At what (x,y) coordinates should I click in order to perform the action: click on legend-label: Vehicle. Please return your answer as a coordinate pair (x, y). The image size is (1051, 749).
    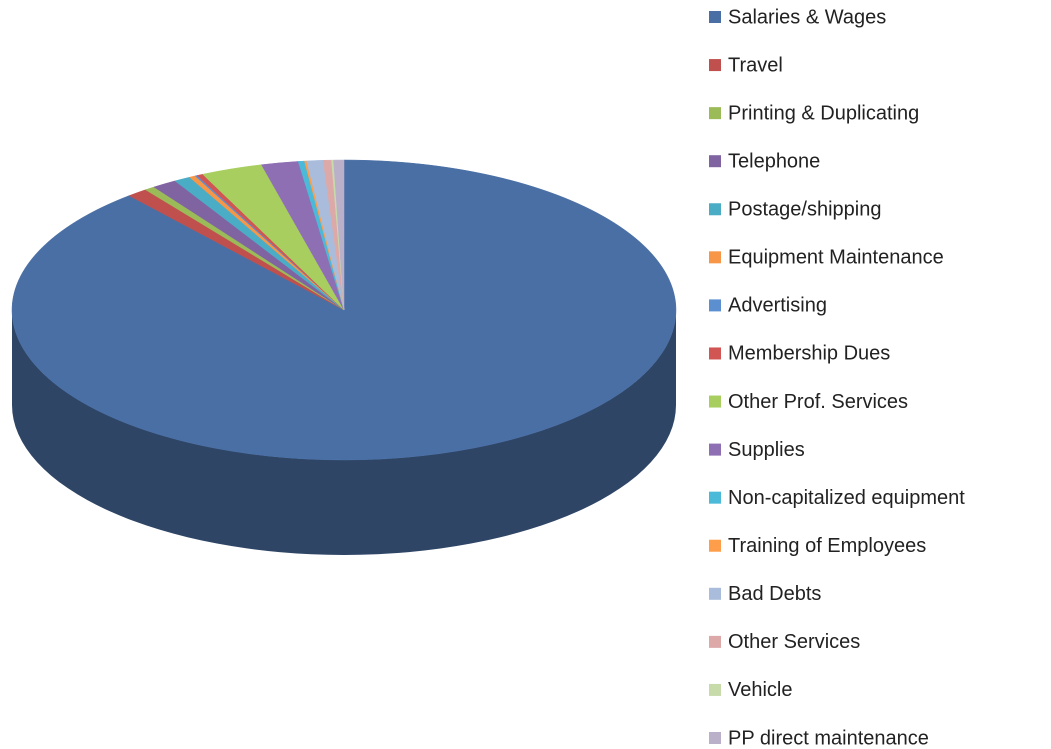
    Looking at the image, I should click on (760, 690).